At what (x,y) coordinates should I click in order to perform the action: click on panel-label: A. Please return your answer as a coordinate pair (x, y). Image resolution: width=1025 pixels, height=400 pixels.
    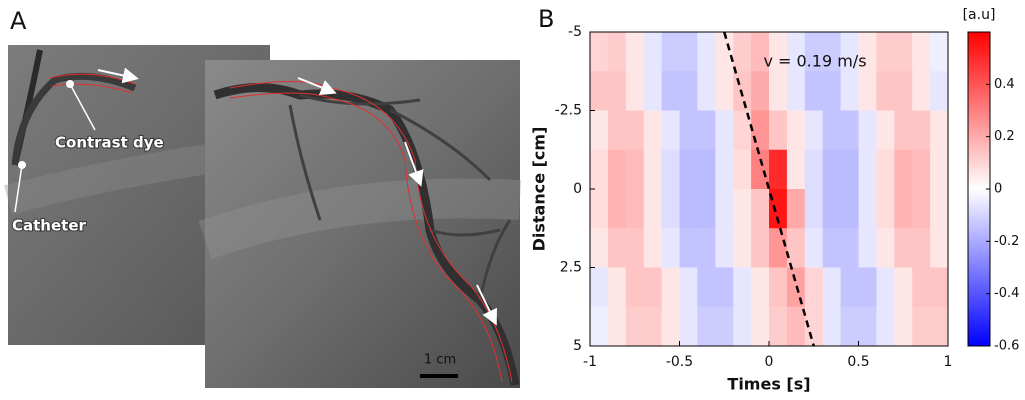
    Looking at the image, I should click on (18, 21).